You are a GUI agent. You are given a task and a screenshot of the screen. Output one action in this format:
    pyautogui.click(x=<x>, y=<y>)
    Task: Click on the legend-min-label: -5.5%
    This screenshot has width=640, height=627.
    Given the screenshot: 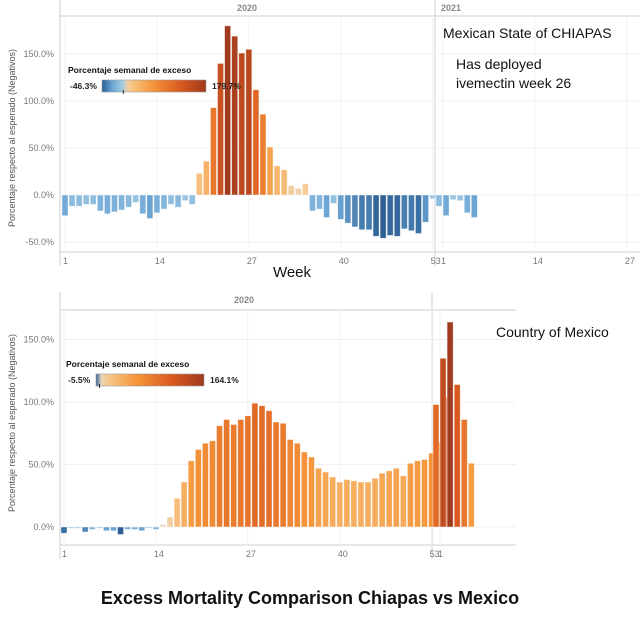 What is the action you would take?
    pyautogui.click(x=79, y=380)
    